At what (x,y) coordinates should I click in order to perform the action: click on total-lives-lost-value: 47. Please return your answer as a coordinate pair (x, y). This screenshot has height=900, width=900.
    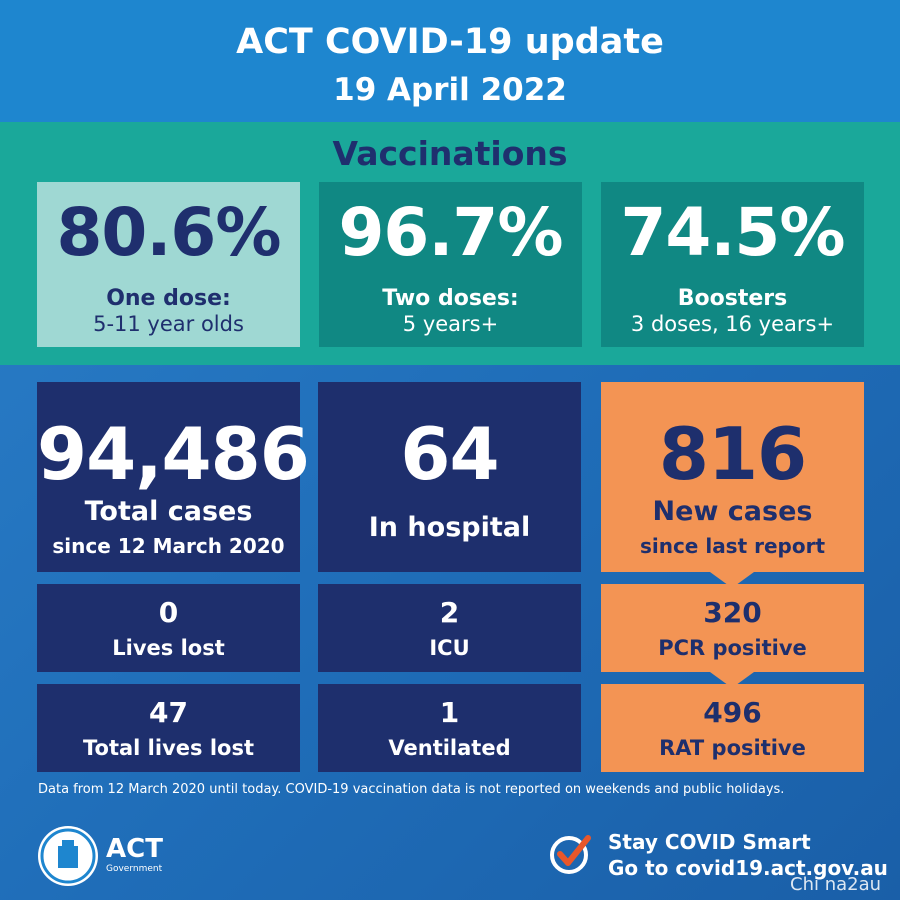
    Looking at the image, I should click on (168, 712).